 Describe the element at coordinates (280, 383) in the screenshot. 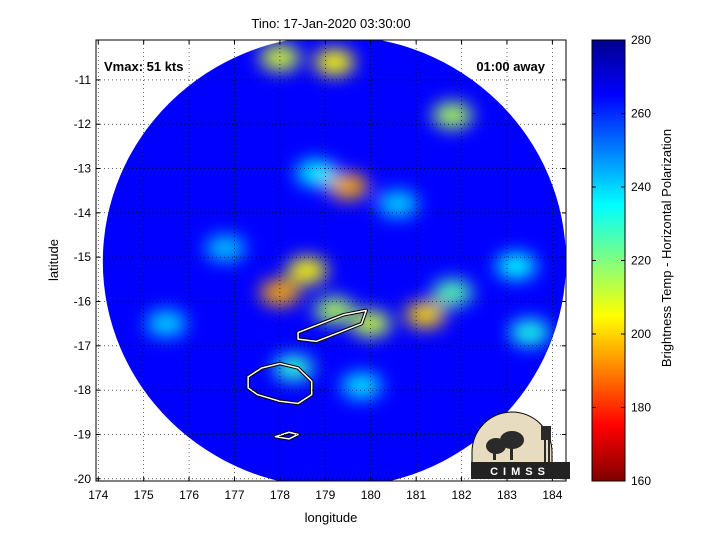

I see `coastline-viti-levu` at that location.